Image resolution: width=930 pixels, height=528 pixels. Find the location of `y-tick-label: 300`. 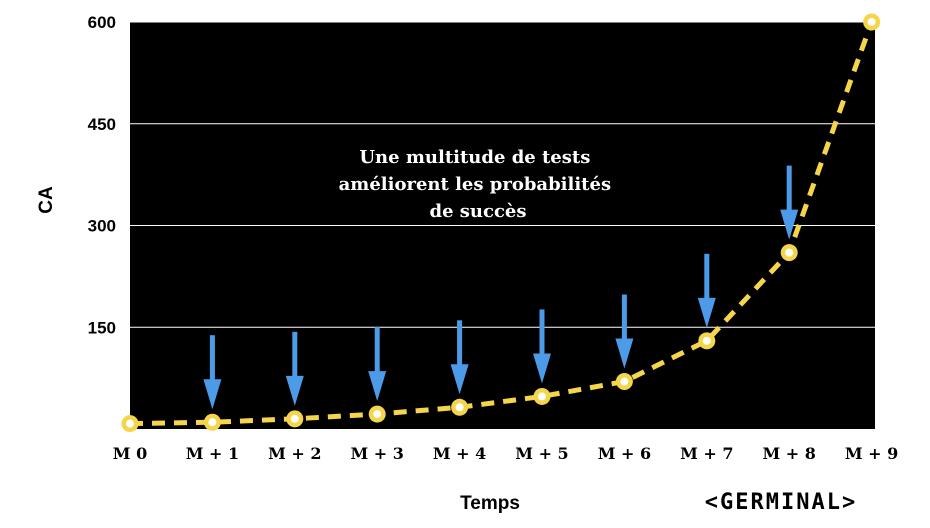

y-tick-label: 300 is located at coordinates (102, 226).